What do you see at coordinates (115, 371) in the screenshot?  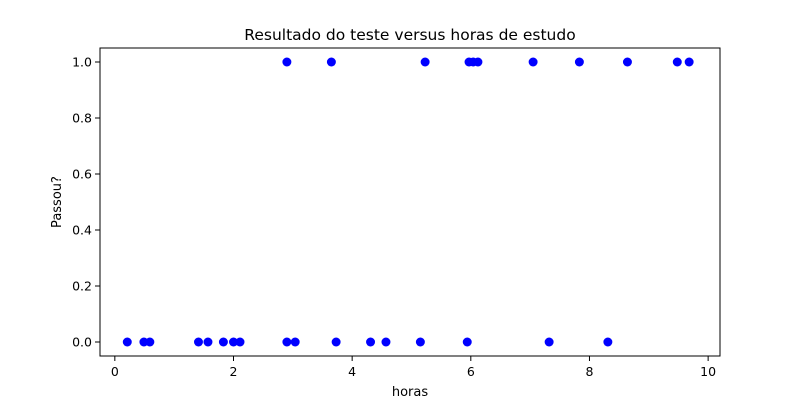 I see `x-tick-label: 0` at bounding box center [115, 371].